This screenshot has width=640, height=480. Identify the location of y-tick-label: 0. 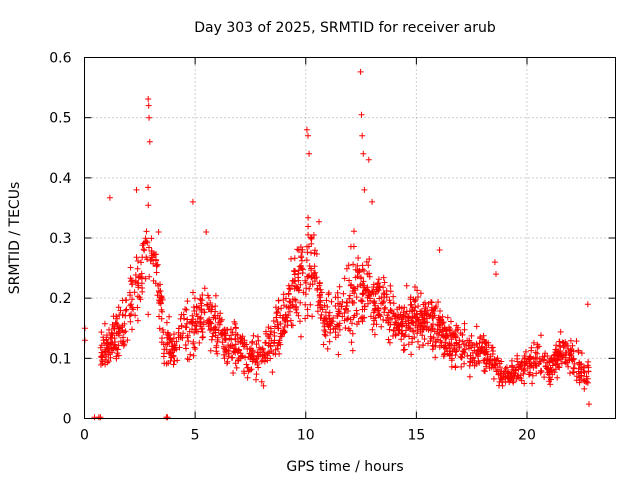
(67, 420).